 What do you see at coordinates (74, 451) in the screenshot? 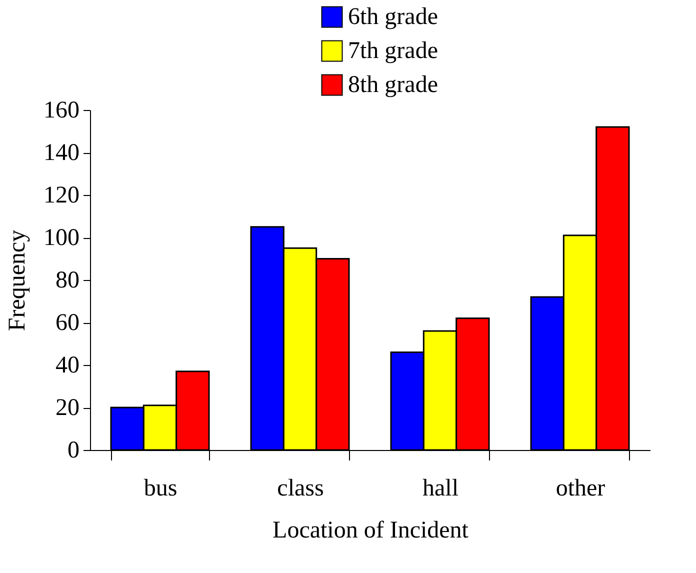
I see `y-tick-label: 0` at bounding box center [74, 451].